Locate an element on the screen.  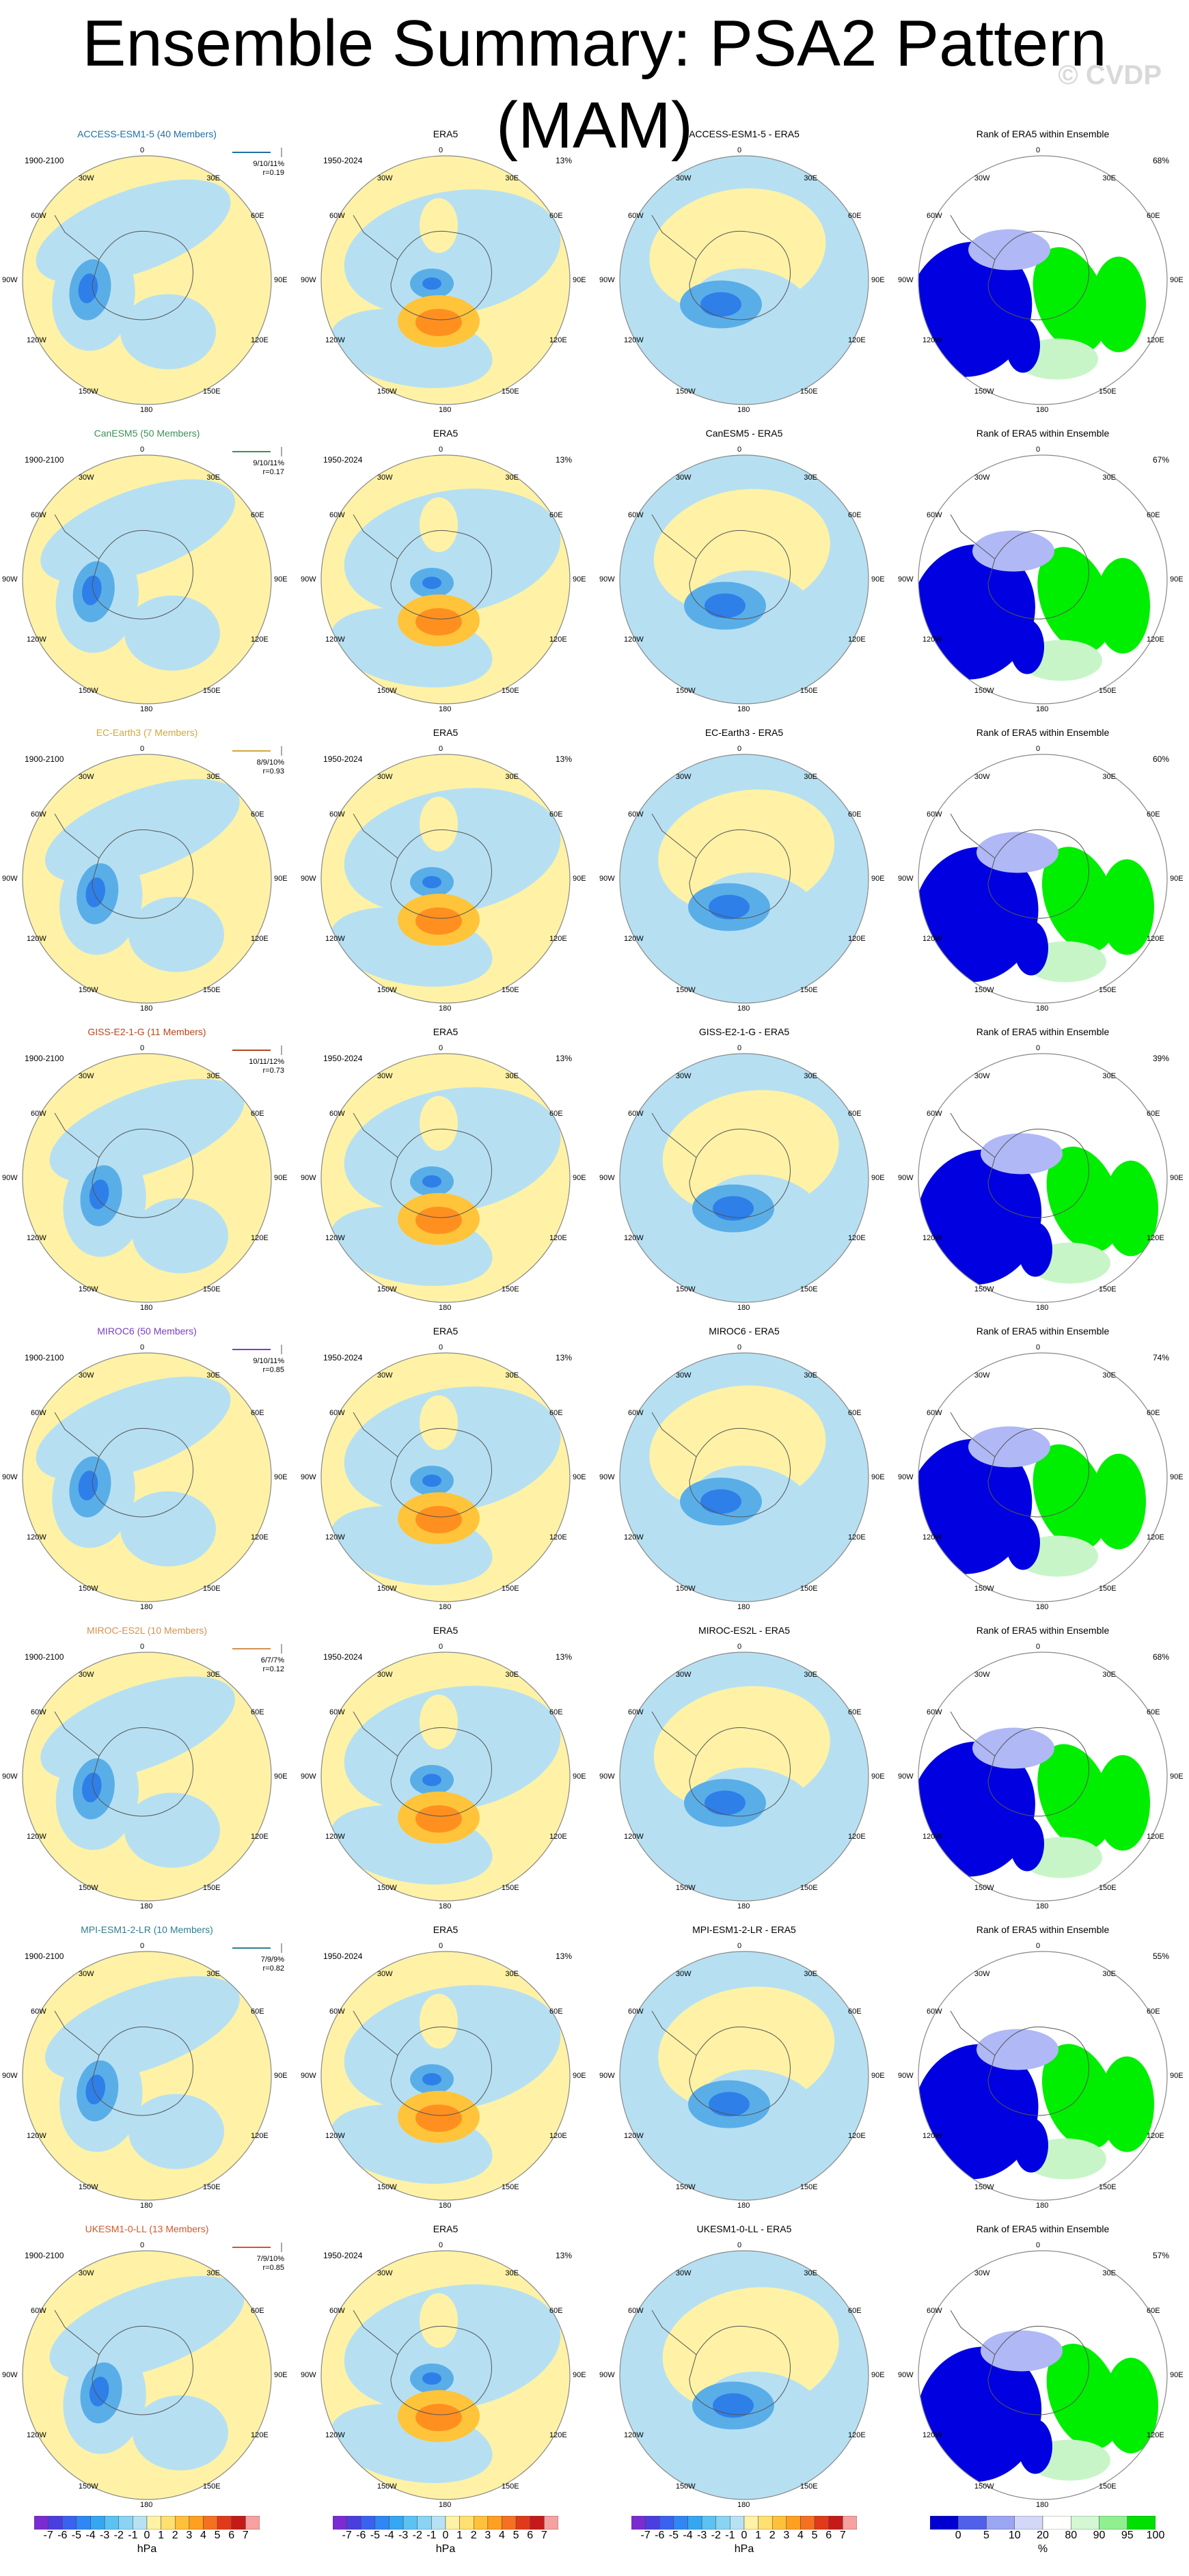
hpa-colorbar-swatches is located at coordinates (445, 2522).